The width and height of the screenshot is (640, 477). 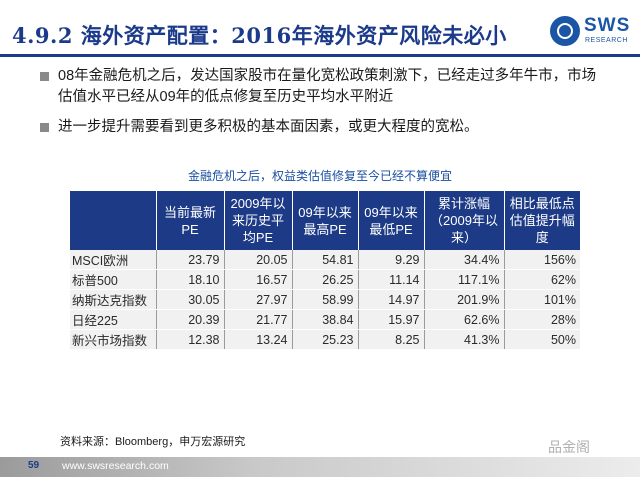 What do you see at coordinates (258, 339) in the screenshot?
I see `table-cell: 13.24` at bounding box center [258, 339].